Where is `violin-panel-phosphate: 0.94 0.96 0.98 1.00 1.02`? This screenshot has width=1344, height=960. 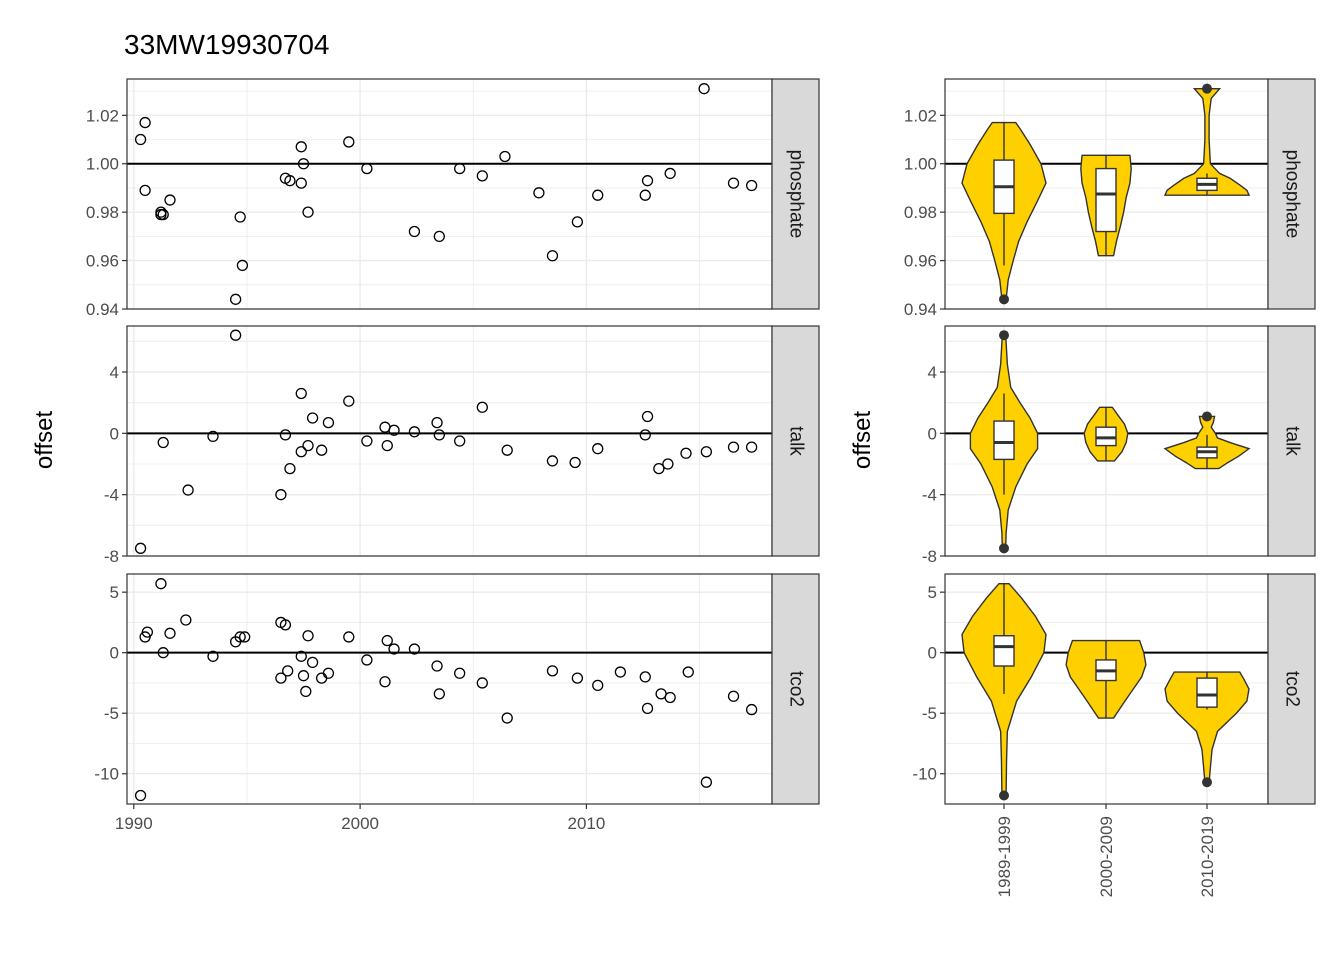 violin-panel-phosphate: 0.94 0.96 0.98 1.00 1.02 is located at coordinates (1086, 198).